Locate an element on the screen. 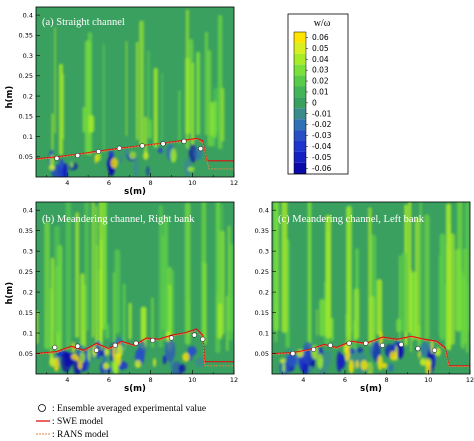 This screenshot has height=441, width=474. panel-title: (c) Meandering channel, Left bank is located at coordinates (351, 219).